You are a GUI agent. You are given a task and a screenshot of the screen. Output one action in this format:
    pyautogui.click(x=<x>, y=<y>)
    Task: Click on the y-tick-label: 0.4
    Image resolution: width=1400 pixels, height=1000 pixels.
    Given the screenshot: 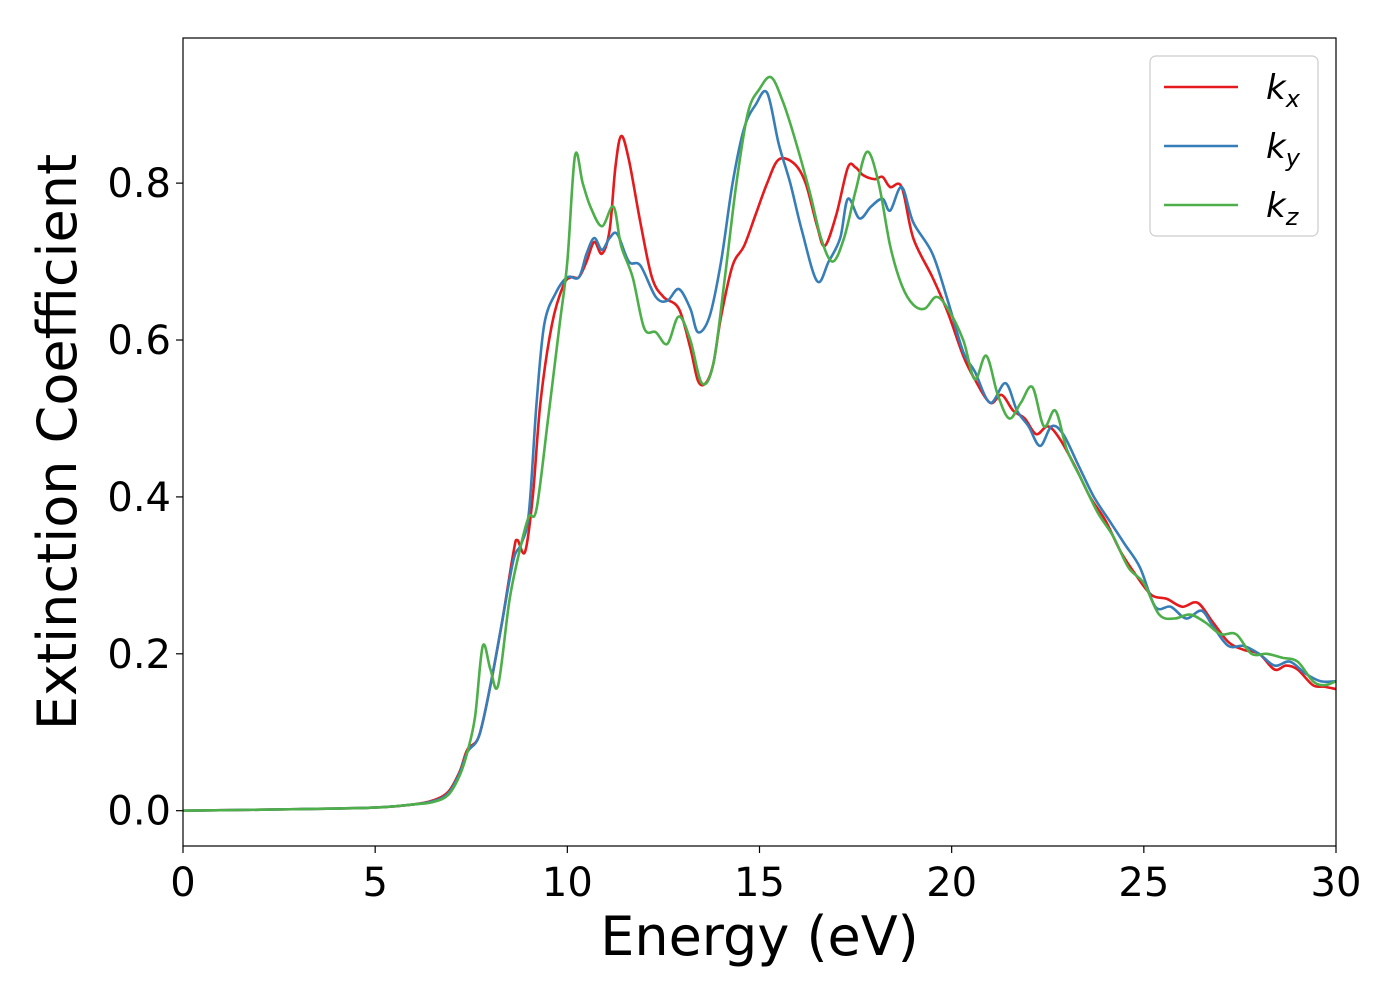 What is the action you would take?
    pyautogui.click(x=139, y=498)
    